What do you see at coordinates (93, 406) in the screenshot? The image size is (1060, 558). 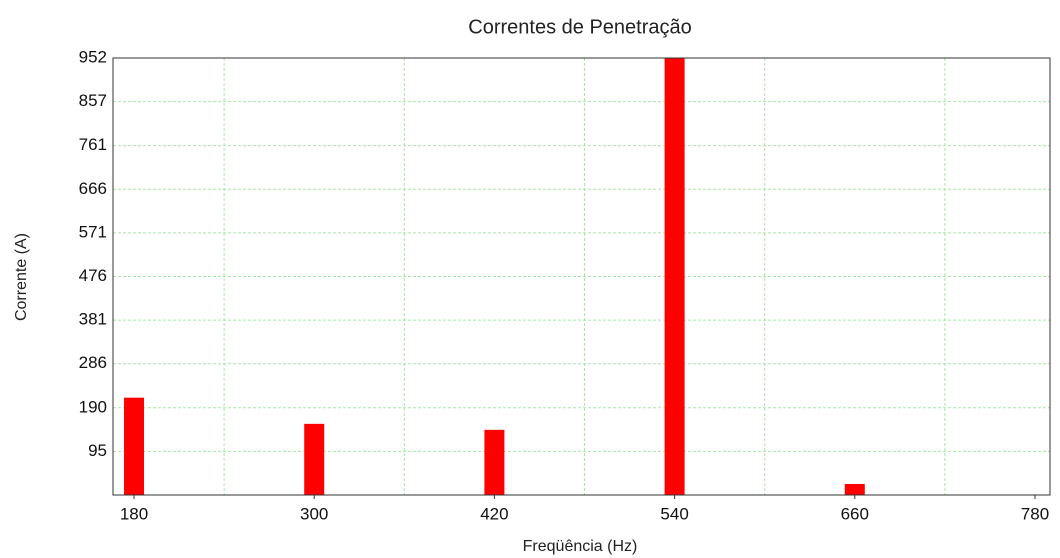 I see `y-tick-label: 190` at bounding box center [93, 406].